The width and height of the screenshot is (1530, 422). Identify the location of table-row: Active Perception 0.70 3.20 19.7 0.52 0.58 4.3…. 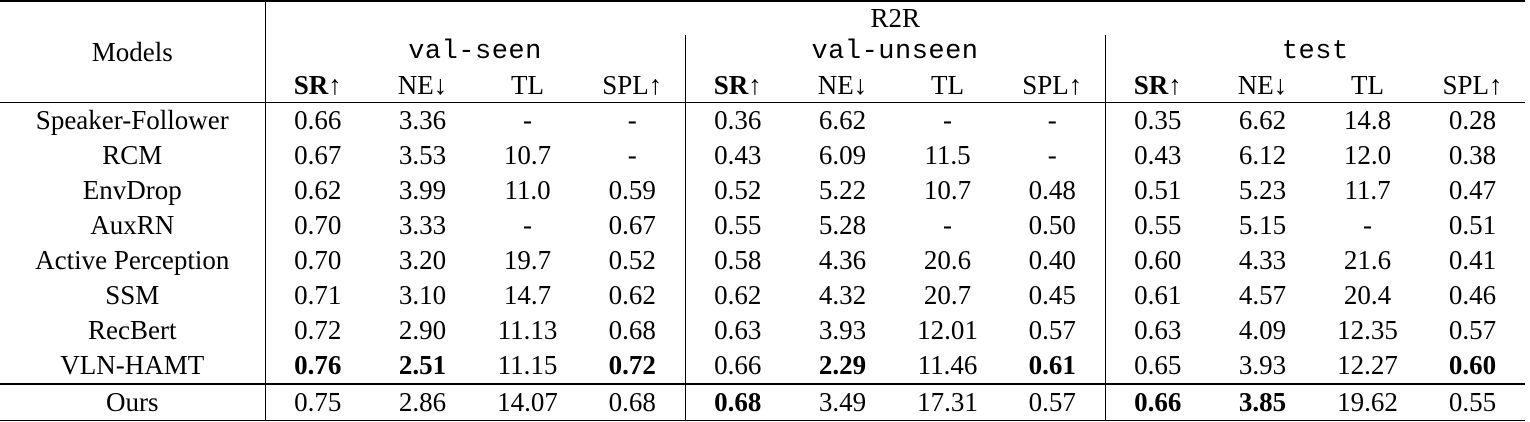
(762, 260).